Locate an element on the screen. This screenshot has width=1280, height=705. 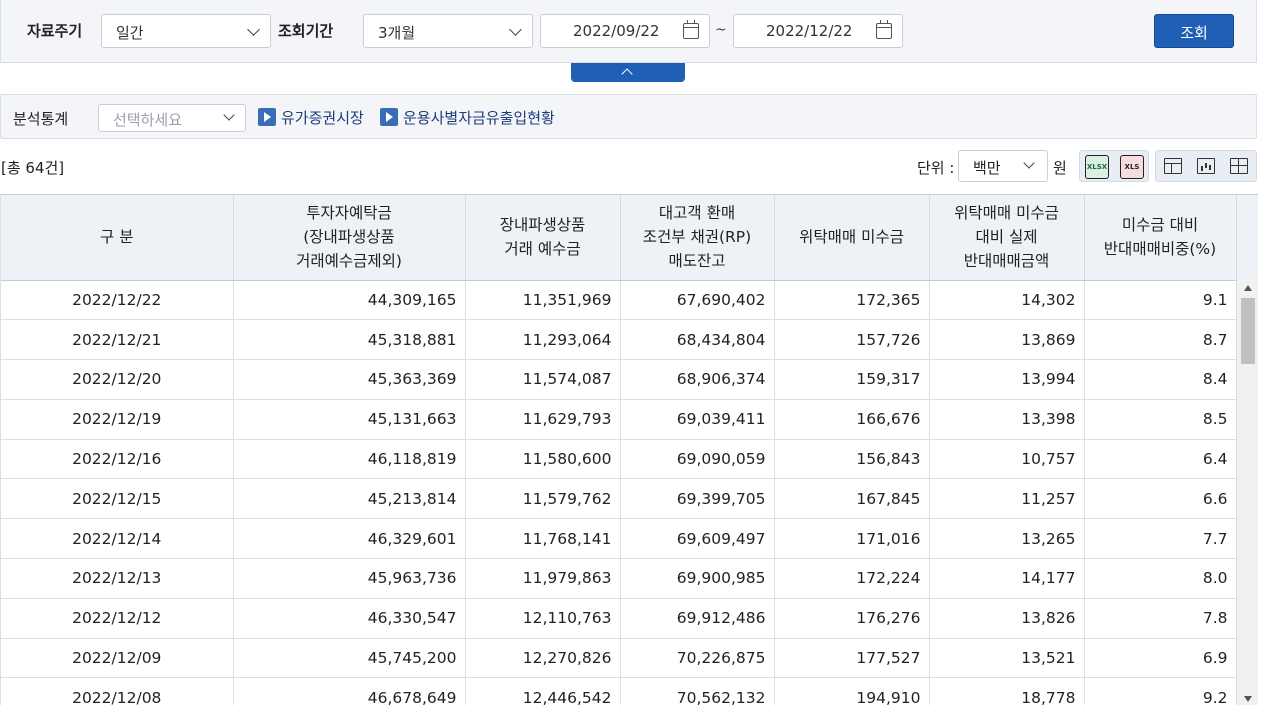
range-value: 3개월 is located at coordinates (397, 33).